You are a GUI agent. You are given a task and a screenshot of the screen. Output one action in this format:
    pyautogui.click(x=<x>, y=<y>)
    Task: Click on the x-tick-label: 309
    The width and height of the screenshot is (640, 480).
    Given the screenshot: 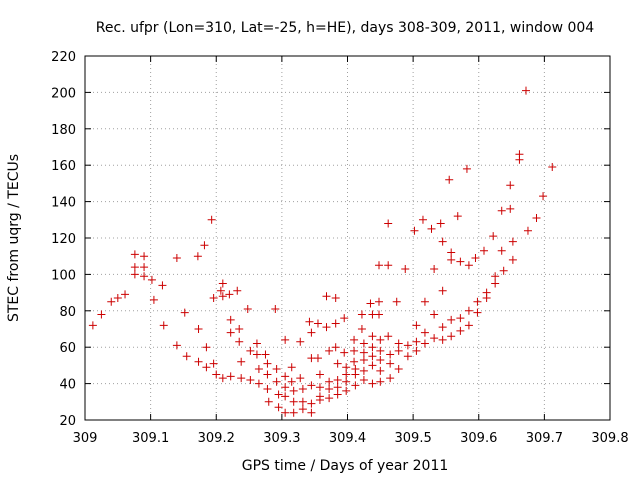 What is the action you would take?
    pyautogui.click(x=85, y=438)
    